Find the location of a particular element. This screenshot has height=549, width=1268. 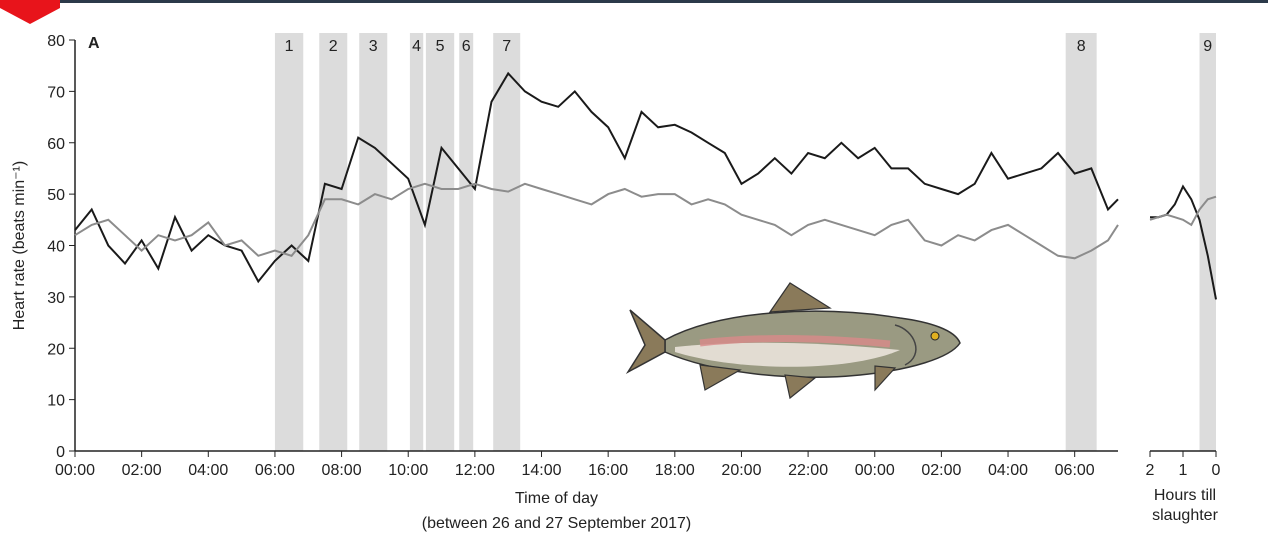

y-tick-label: 0 is located at coordinates (60, 452).